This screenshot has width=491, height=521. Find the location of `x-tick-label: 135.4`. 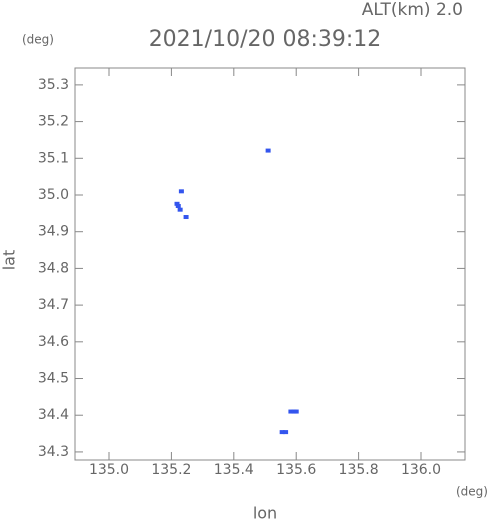

x-tick-label: 135.4 is located at coordinates (234, 470).